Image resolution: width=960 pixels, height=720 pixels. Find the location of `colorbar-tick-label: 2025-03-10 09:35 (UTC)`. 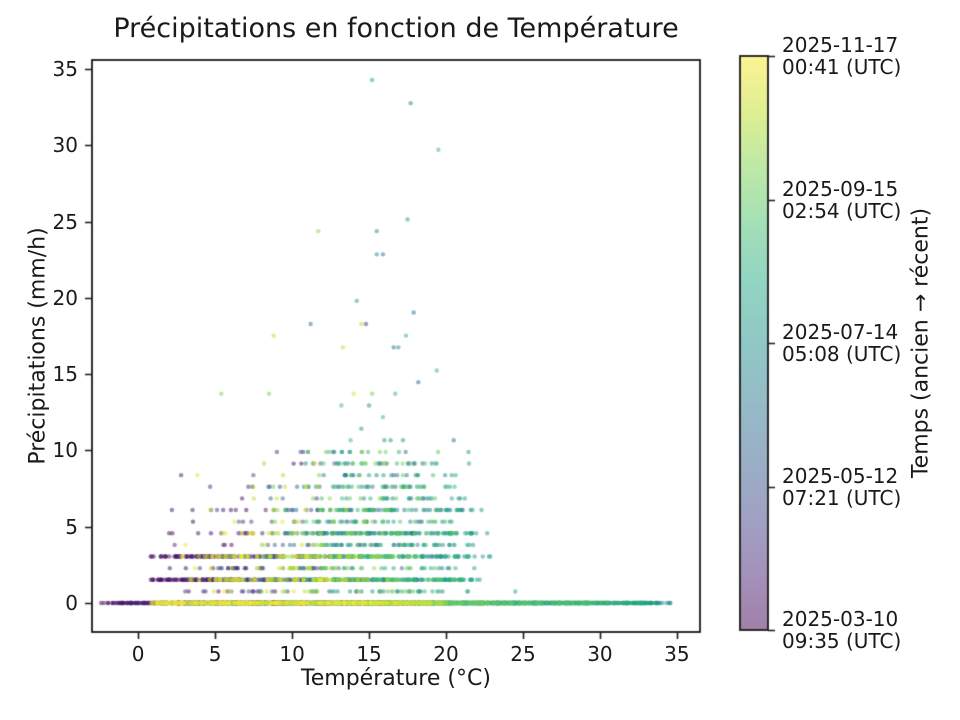

colorbar-tick-label: 2025-03-10 09:35 (UTC) is located at coordinates (841, 630).